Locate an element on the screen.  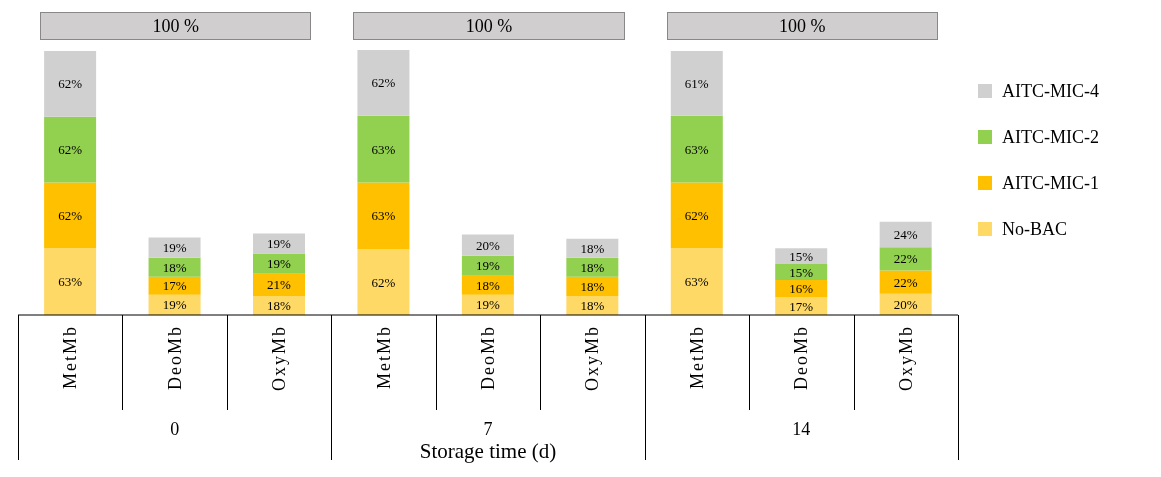
text: 14 is located at coordinates (801, 429).